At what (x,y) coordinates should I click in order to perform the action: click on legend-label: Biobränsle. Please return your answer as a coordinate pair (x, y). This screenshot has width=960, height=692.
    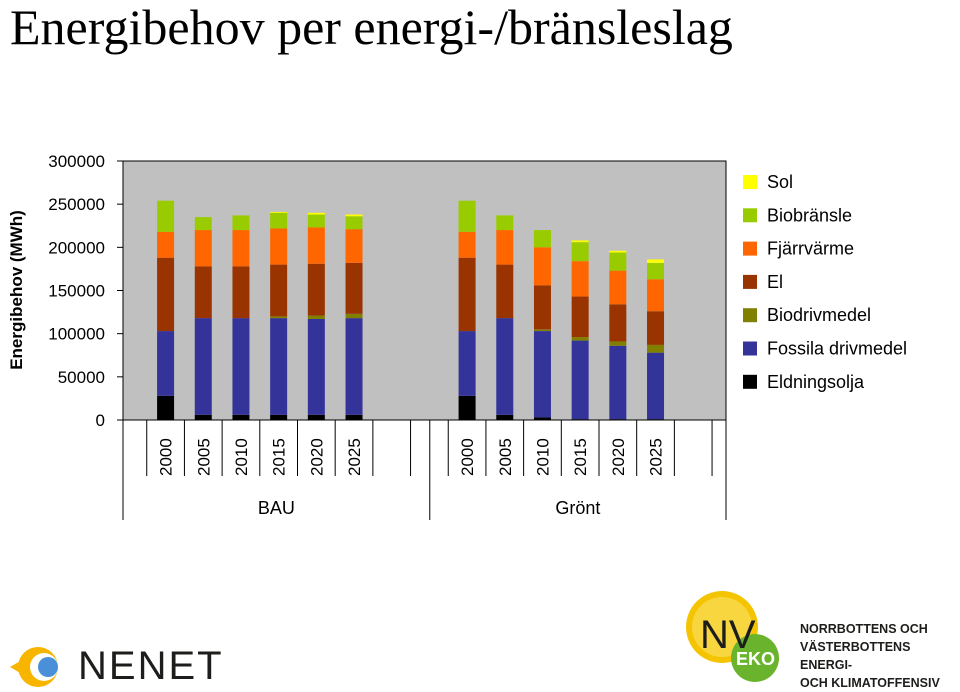
    Looking at the image, I should click on (809, 215).